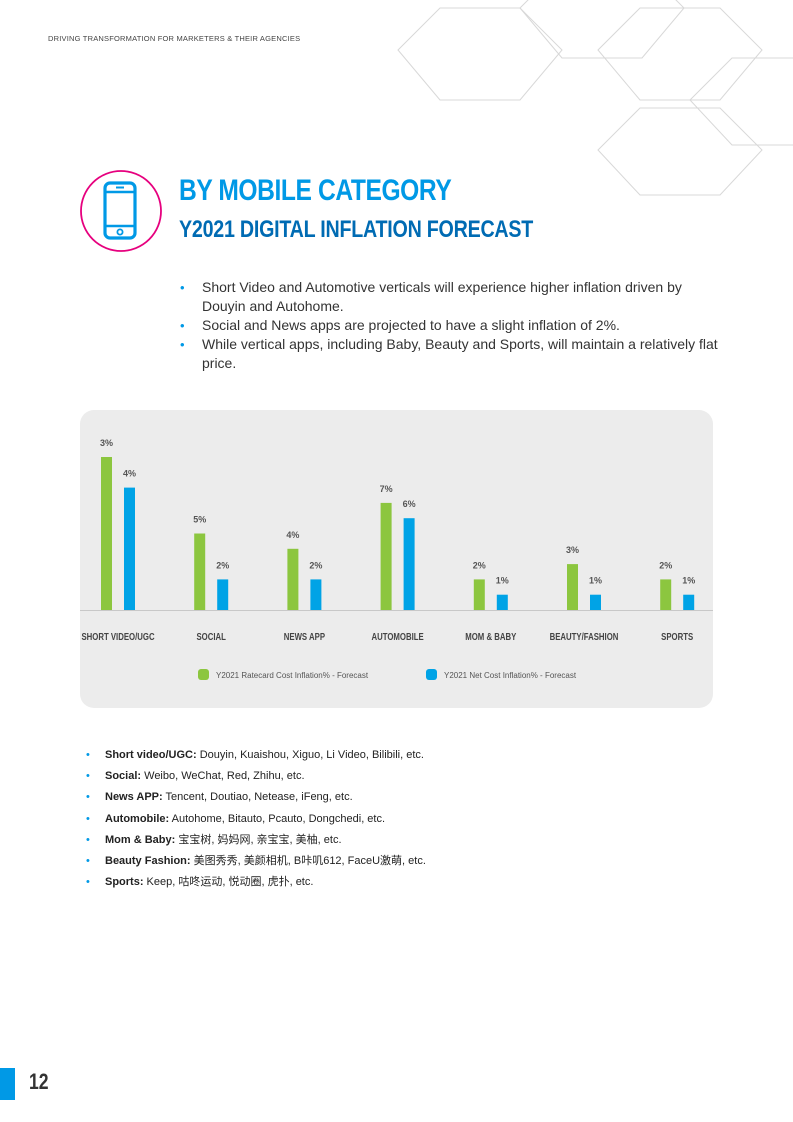  What do you see at coordinates (199, 520) in the screenshot?
I see `data-label: 5%` at bounding box center [199, 520].